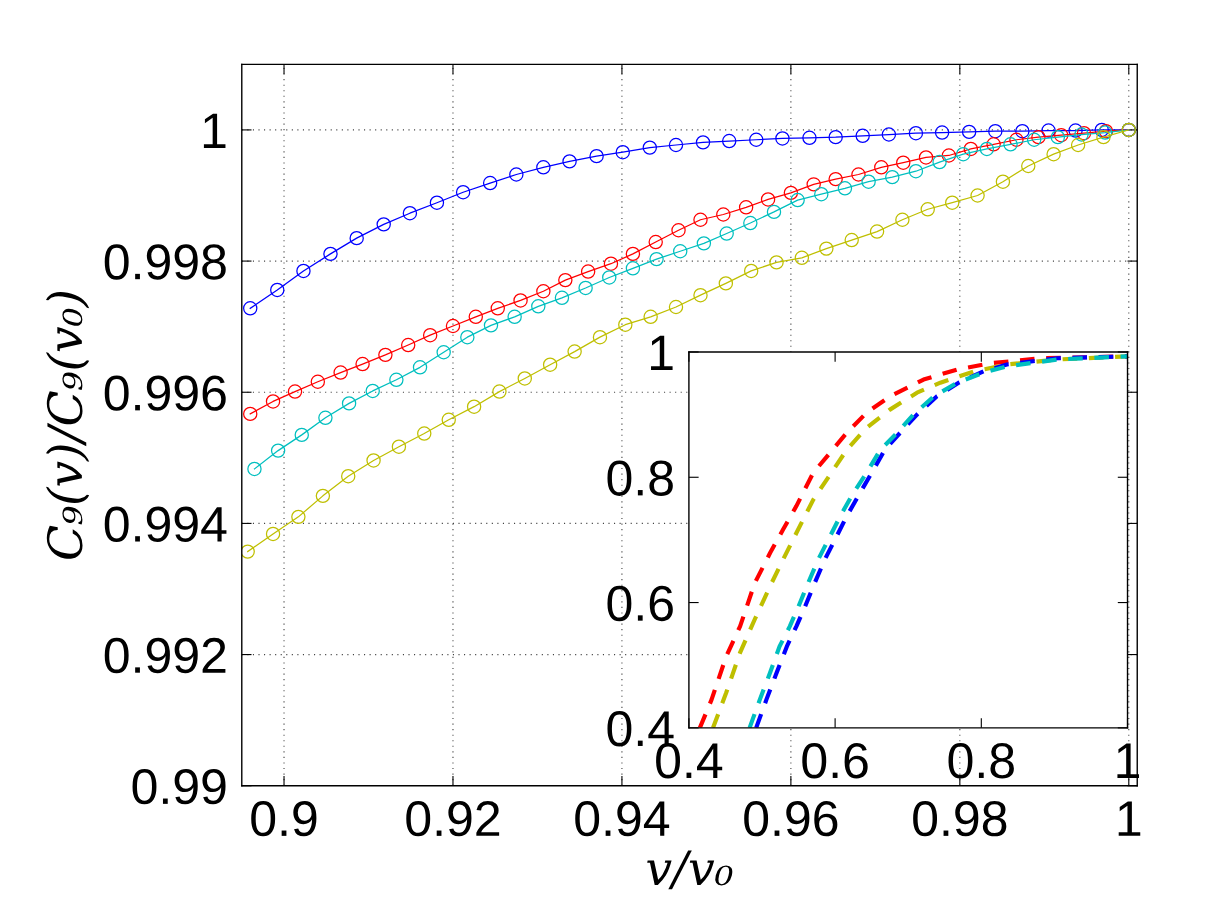 Image resolution: width=1215 pixels, height=919 pixels. I want to click on x-tick-label: 0.9, so click(284, 818).